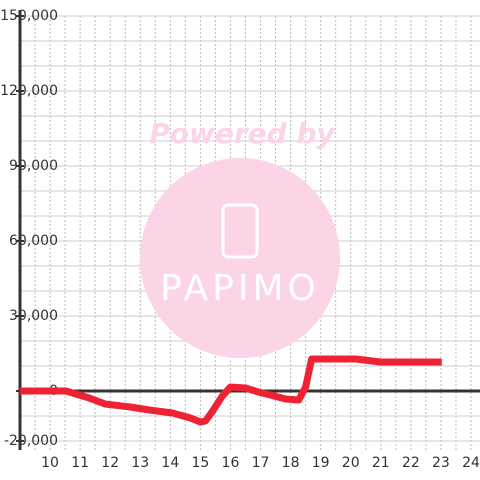 This screenshot has height=480, width=480. I want to click on watermark-text: Powered by, so click(242, 133).